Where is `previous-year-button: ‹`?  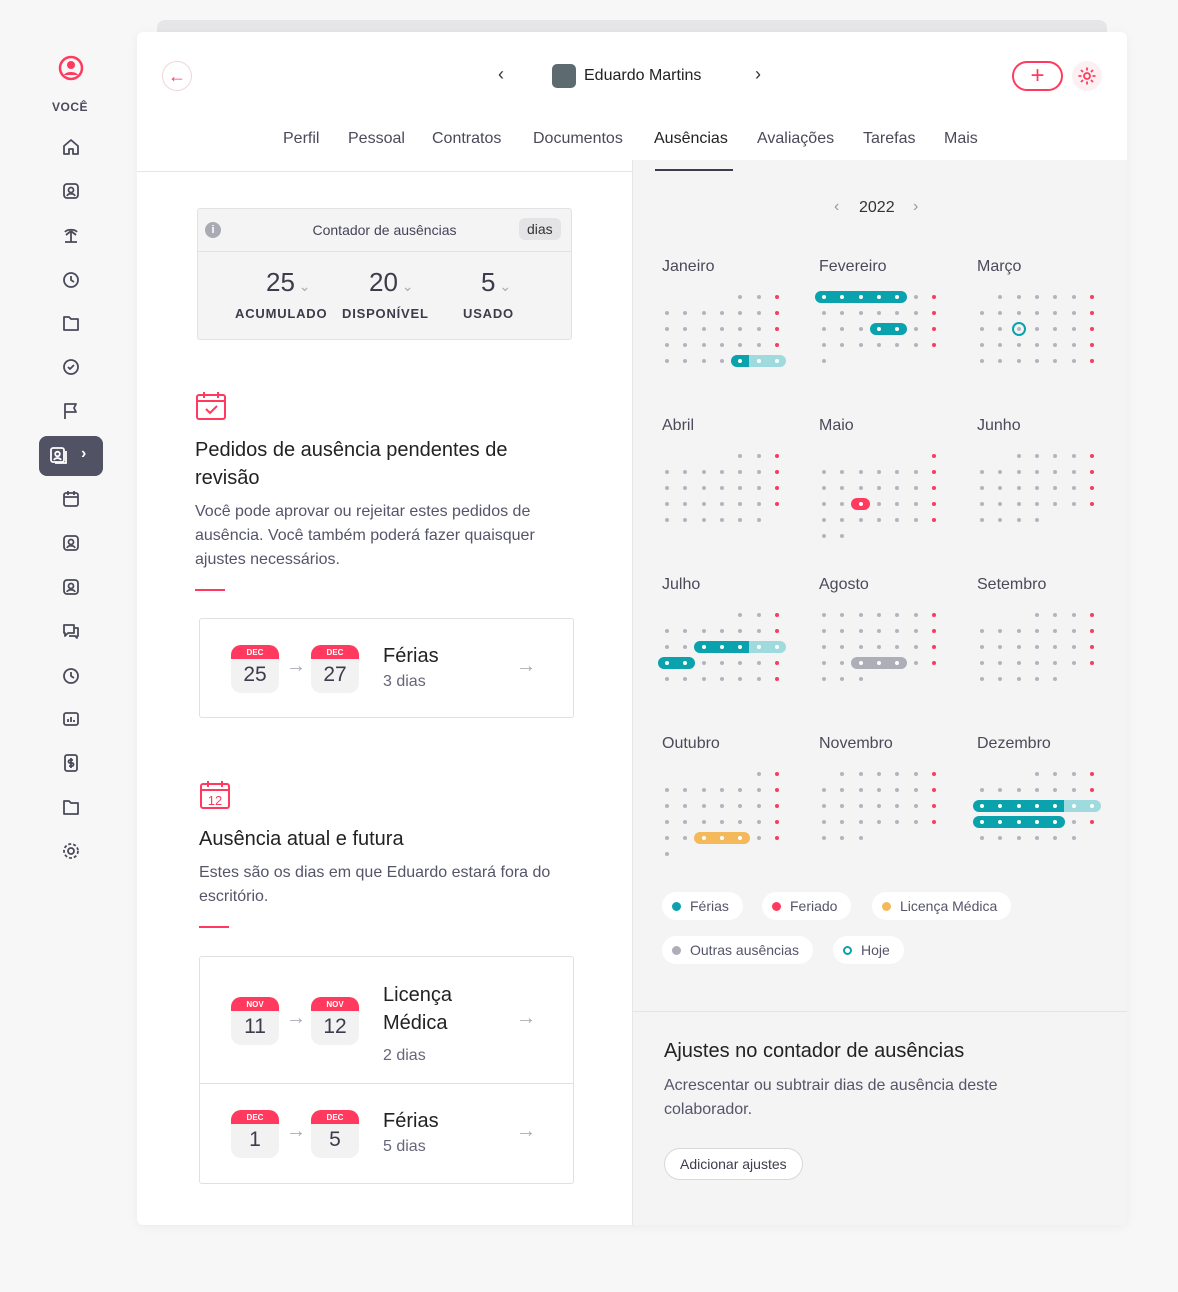
previous-year-button: ‹ is located at coordinates (837, 206).